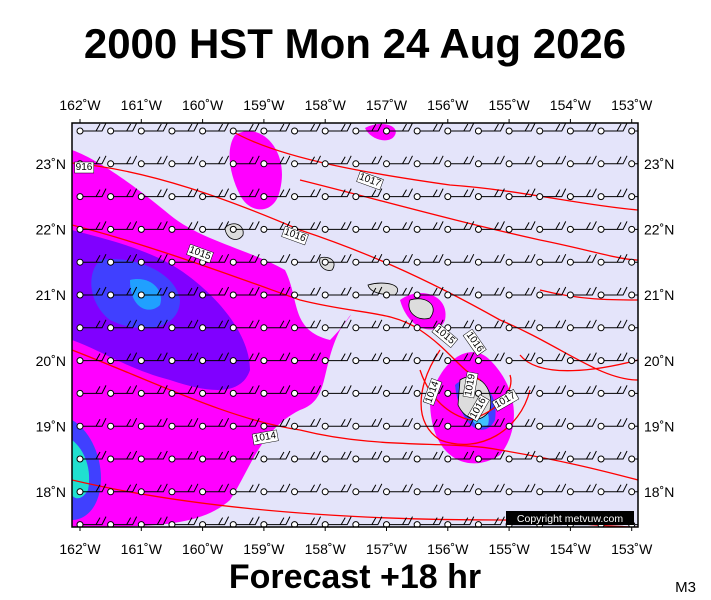  I want to click on lon-label: 155˚W, so click(509, 549).